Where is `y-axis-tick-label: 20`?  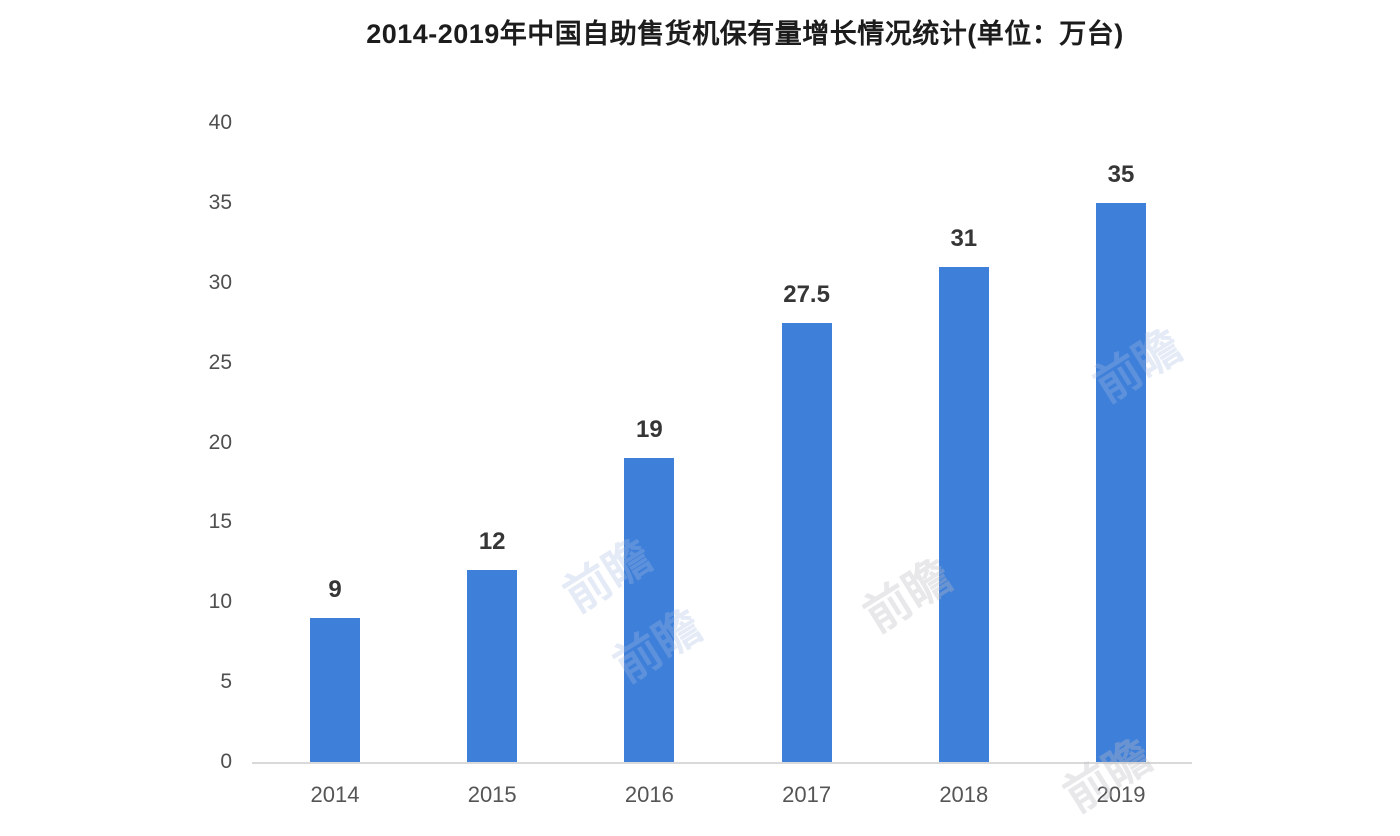 y-axis-tick-label: 20 is located at coordinates (220, 442).